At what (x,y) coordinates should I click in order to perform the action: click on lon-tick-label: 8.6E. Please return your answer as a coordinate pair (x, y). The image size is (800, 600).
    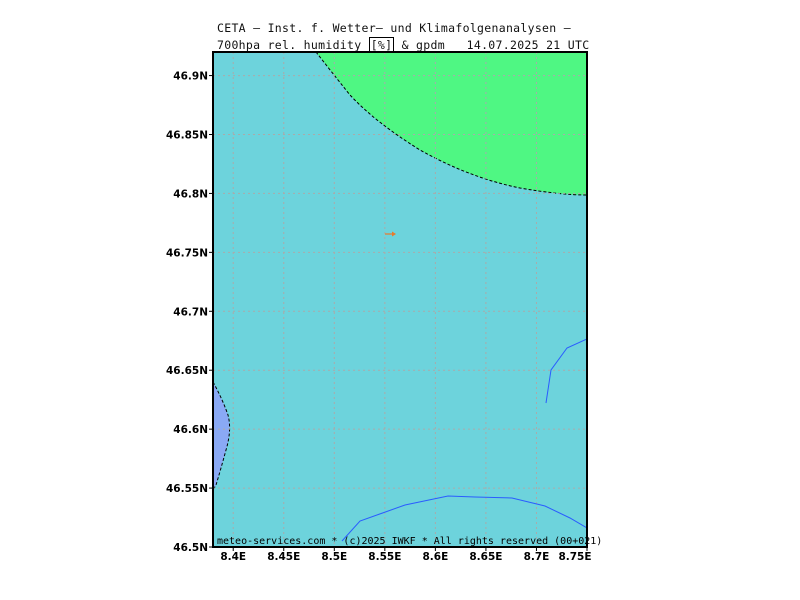
    Looking at the image, I should click on (435, 557).